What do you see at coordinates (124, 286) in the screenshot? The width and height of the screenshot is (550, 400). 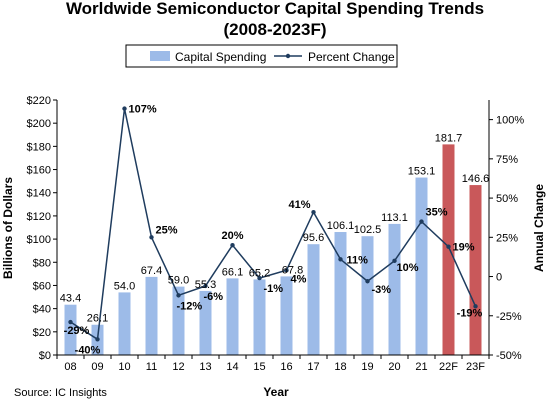 I see `bar-label-10: 54.0` at bounding box center [124, 286].